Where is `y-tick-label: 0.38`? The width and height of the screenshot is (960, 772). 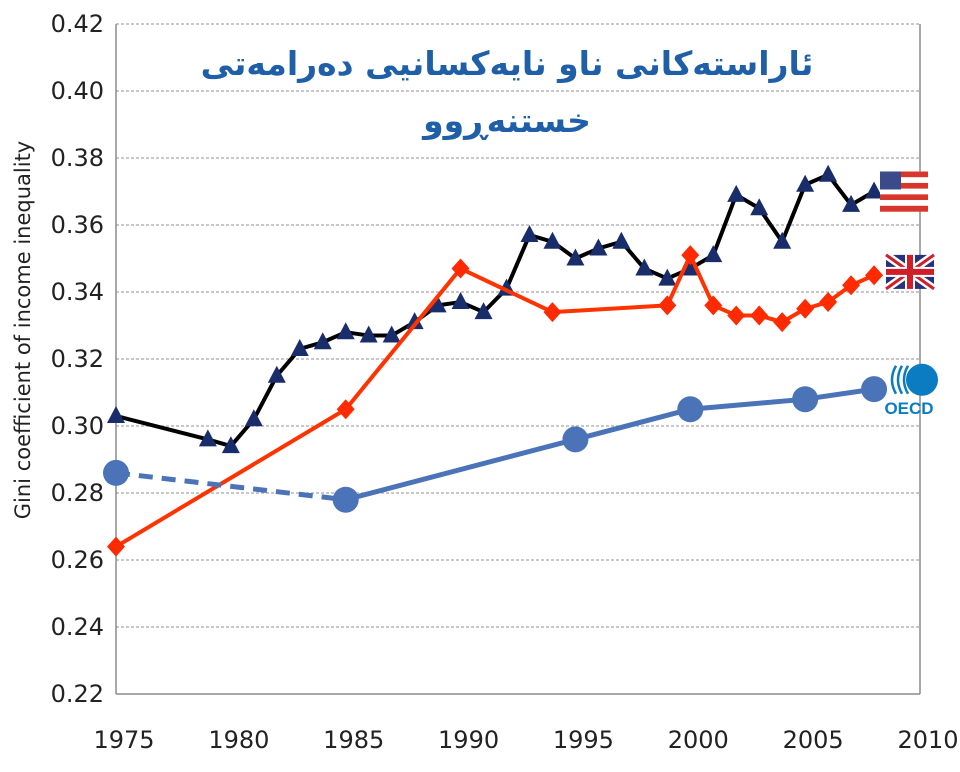
y-tick-label: 0.38 is located at coordinates (77, 158).